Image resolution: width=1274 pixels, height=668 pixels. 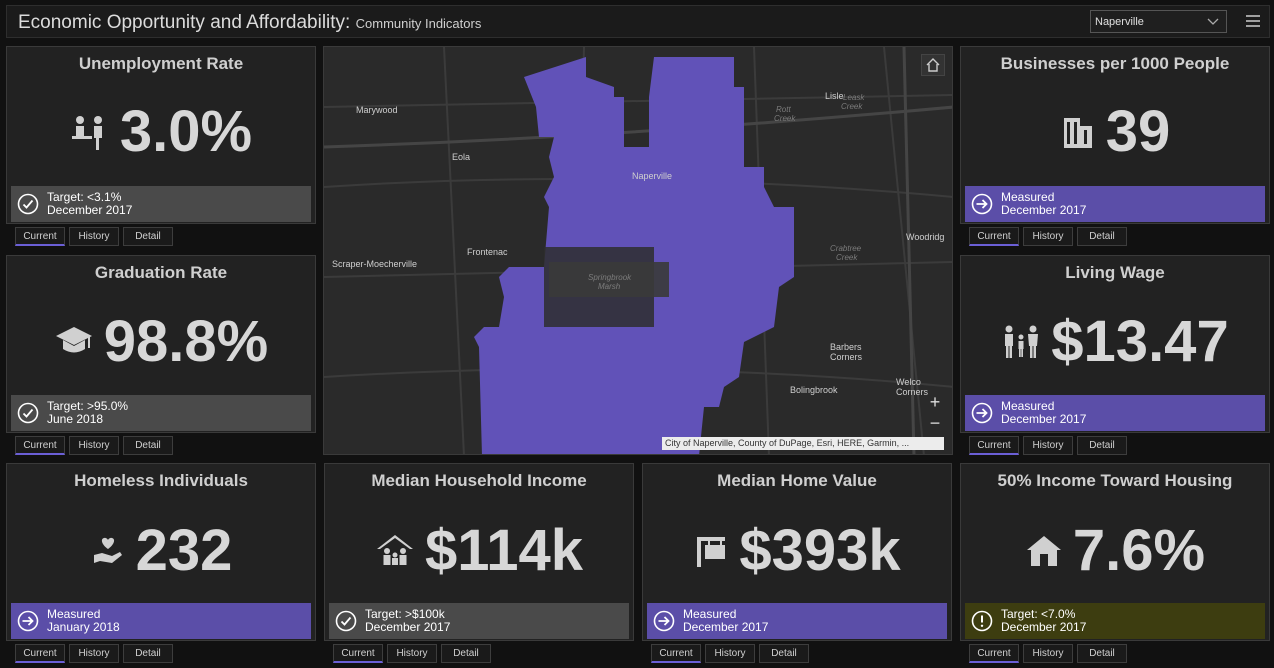 What do you see at coordinates (797, 480) in the screenshot?
I see `card-title: Median Home Value` at bounding box center [797, 480].